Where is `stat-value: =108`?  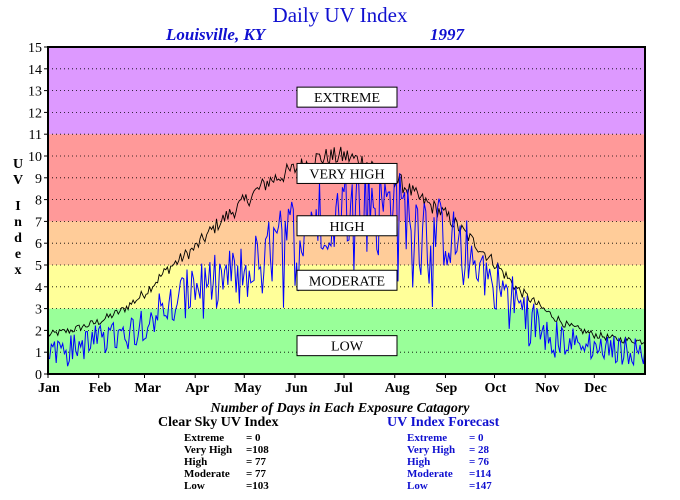 stat-value: =108 is located at coordinates (257, 450).